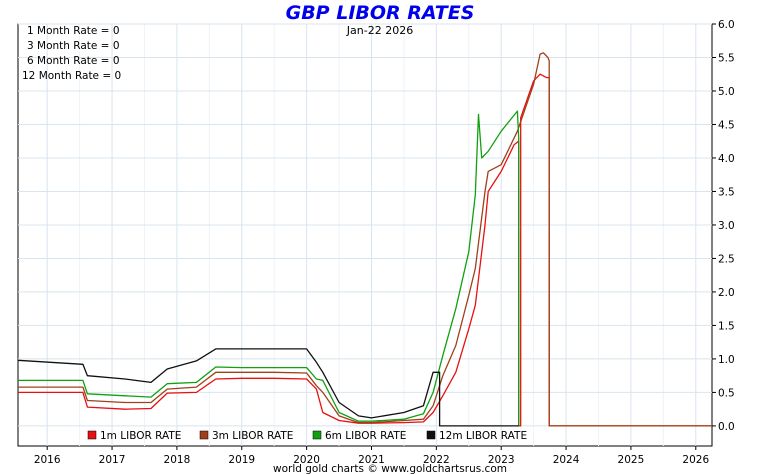  I want to click on current-rate-label: 3 Month Rate = 0, so click(73, 46).